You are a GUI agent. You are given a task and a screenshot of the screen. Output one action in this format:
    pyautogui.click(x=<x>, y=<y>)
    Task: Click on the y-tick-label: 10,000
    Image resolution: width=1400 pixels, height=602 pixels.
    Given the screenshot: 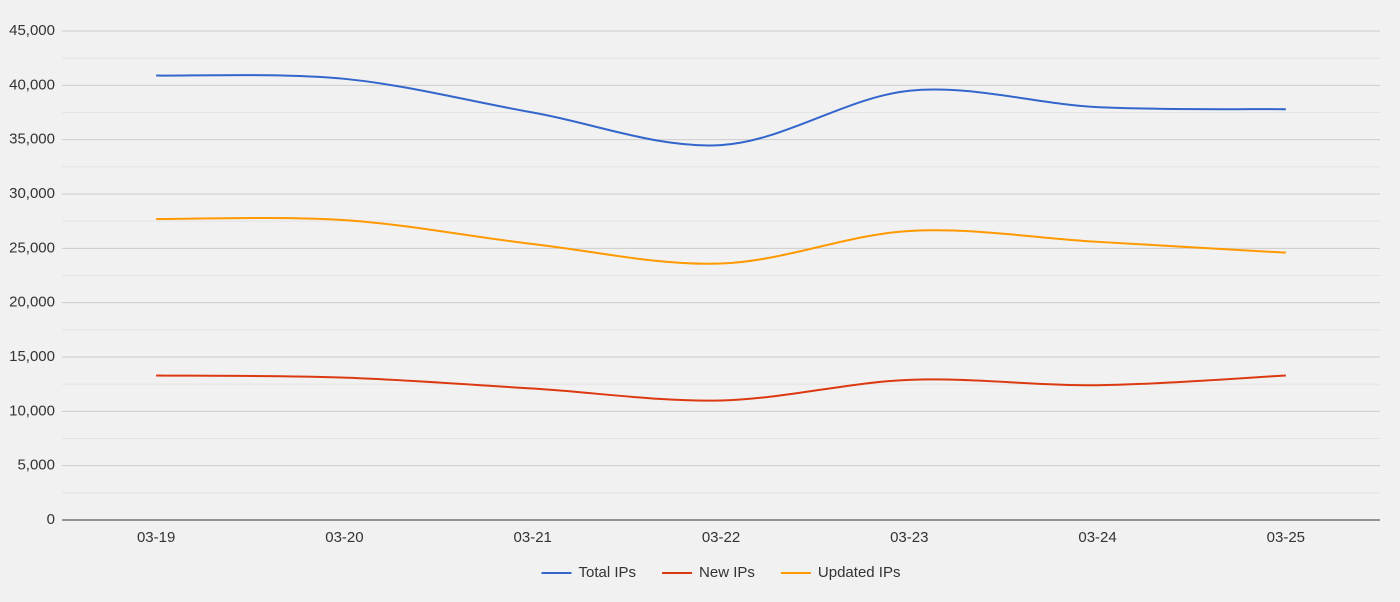 What is the action you would take?
    pyautogui.click(x=32, y=410)
    